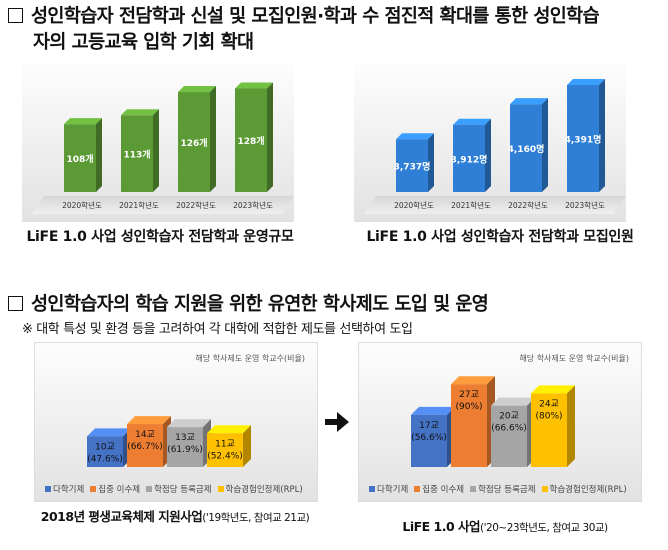 Image resolution: width=668 pixels, height=550 pixels. Describe the element at coordinates (500, 237) in the screenshot. I see `chart-enrollment-caption: LiFE 1.0 사업 성인학습자 전담학과 모집인원` at that location.